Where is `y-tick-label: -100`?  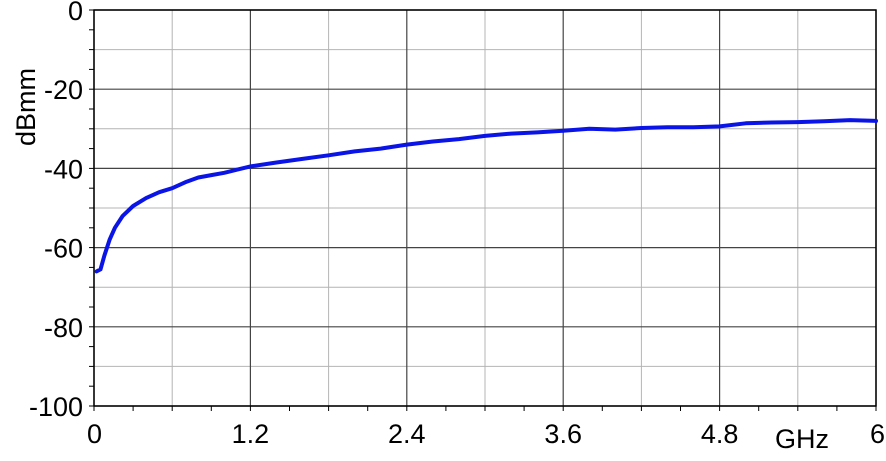
y-tick-label: -100 is located at coordinates (56, 407).